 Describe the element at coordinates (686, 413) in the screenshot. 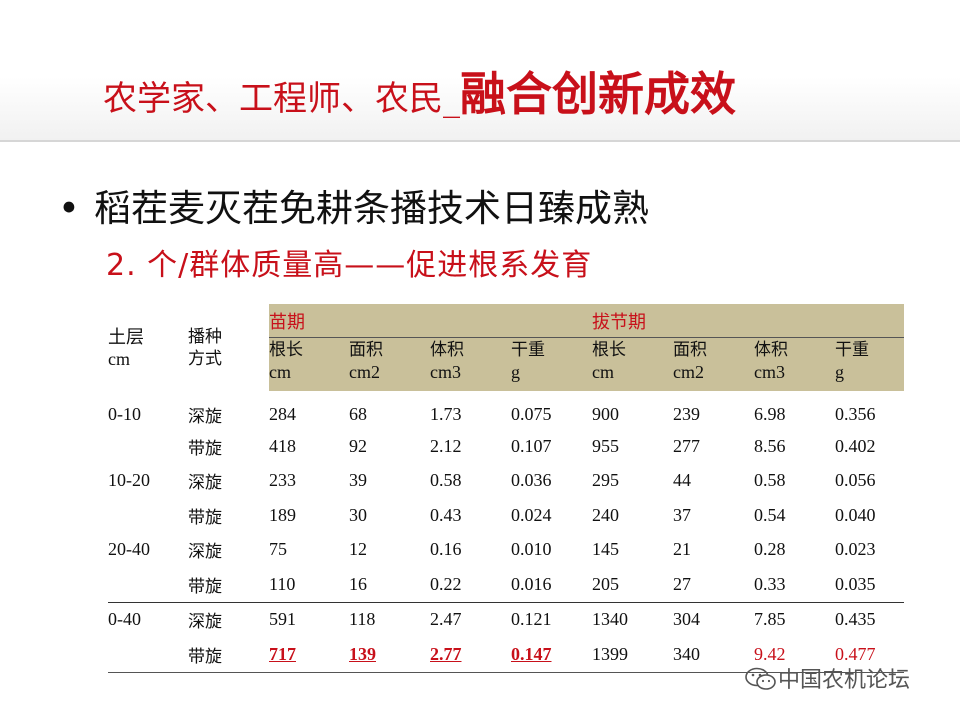

I see `value-cell: 239` at that location.